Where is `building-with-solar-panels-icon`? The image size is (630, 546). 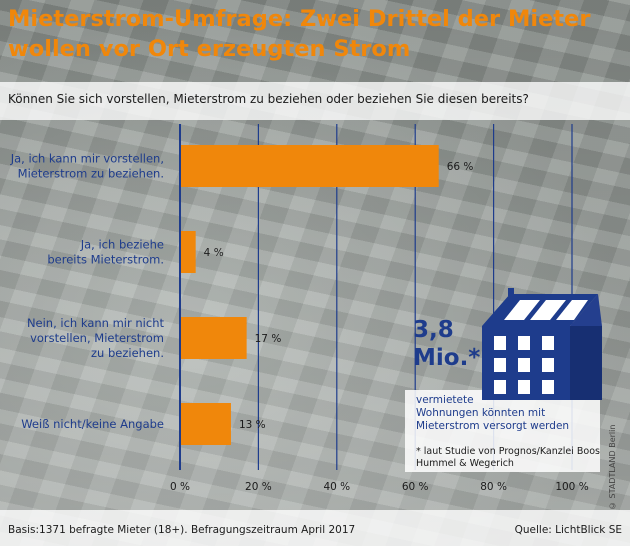 building-with-solar-panels-icon is located at coordinates (542, 344).